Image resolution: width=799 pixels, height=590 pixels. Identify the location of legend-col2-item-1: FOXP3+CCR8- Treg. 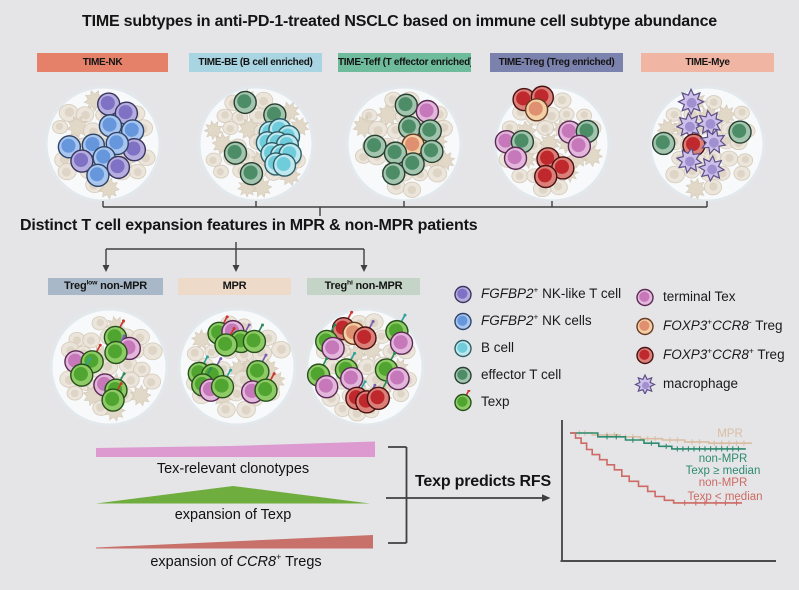
(709, 326).